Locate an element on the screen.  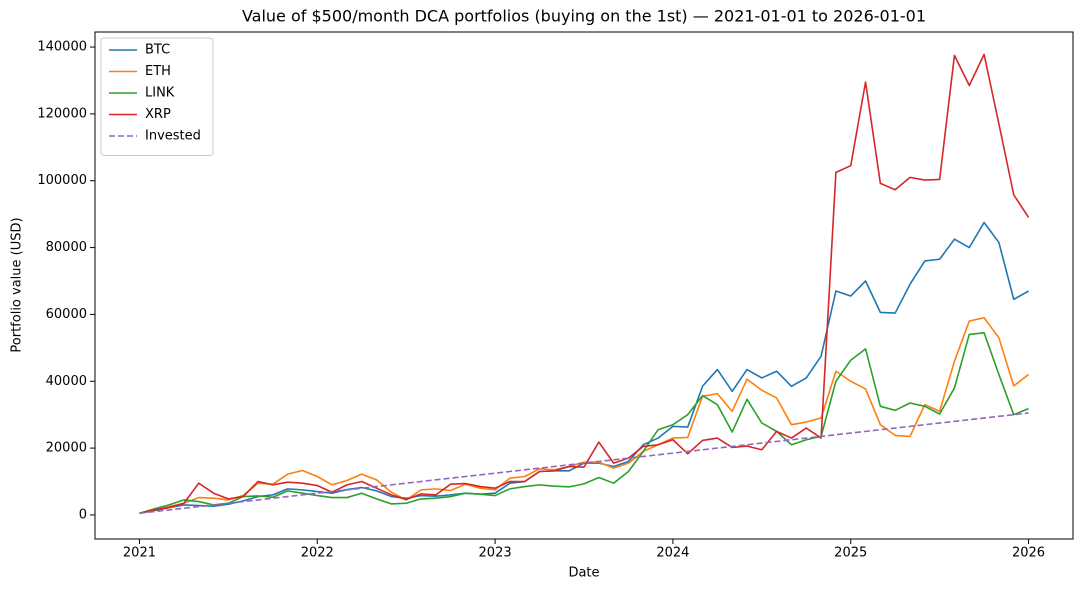
legend-box is located at coordinates (157, 96).